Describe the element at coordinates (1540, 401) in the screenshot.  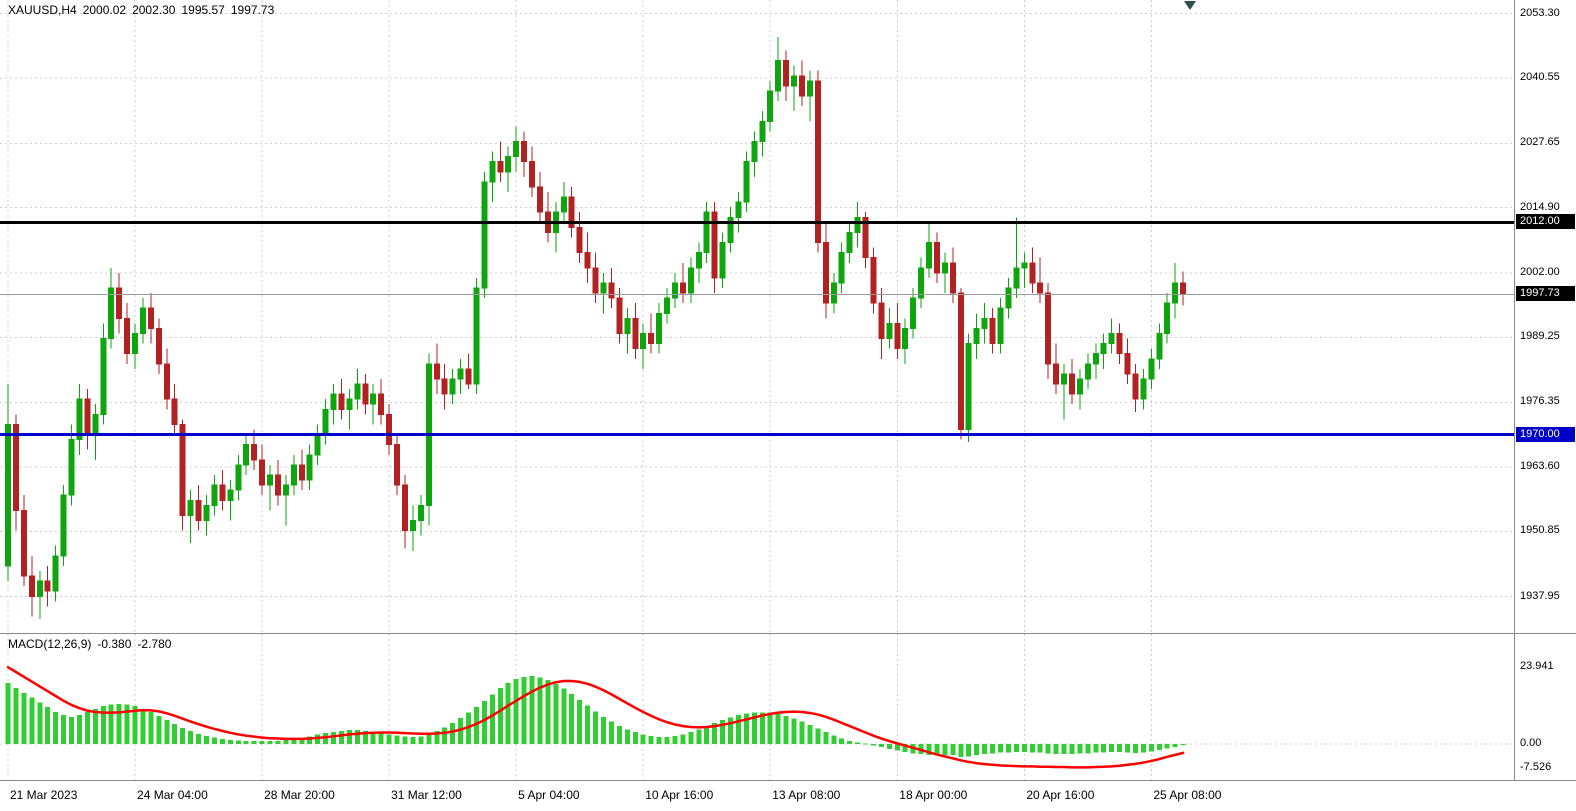
I see `price-tick-label: 1976.35` at that location.